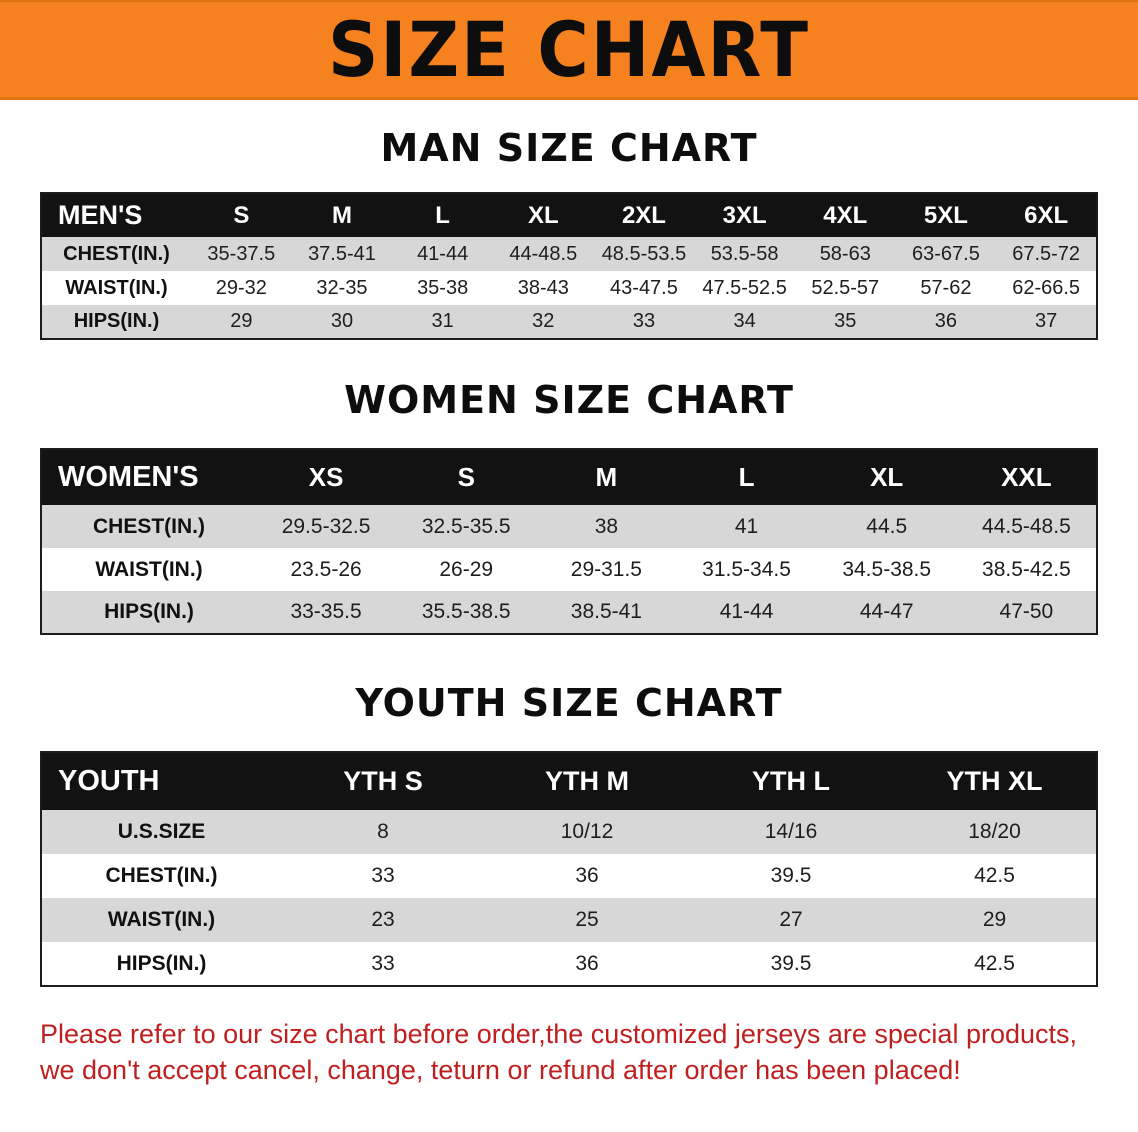 The width and height of the screenshot is (1138, 1132). I want to click on value-cell: 25, so click(587, 919).